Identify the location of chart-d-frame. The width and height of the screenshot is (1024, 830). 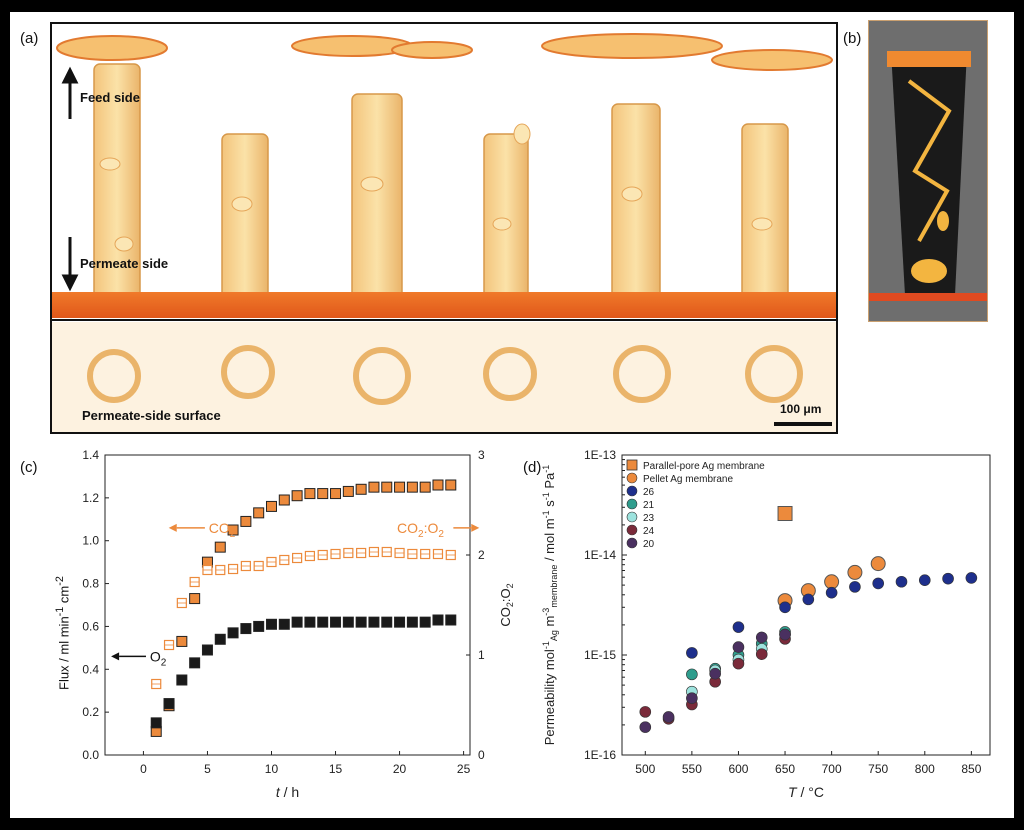
(806, 605).